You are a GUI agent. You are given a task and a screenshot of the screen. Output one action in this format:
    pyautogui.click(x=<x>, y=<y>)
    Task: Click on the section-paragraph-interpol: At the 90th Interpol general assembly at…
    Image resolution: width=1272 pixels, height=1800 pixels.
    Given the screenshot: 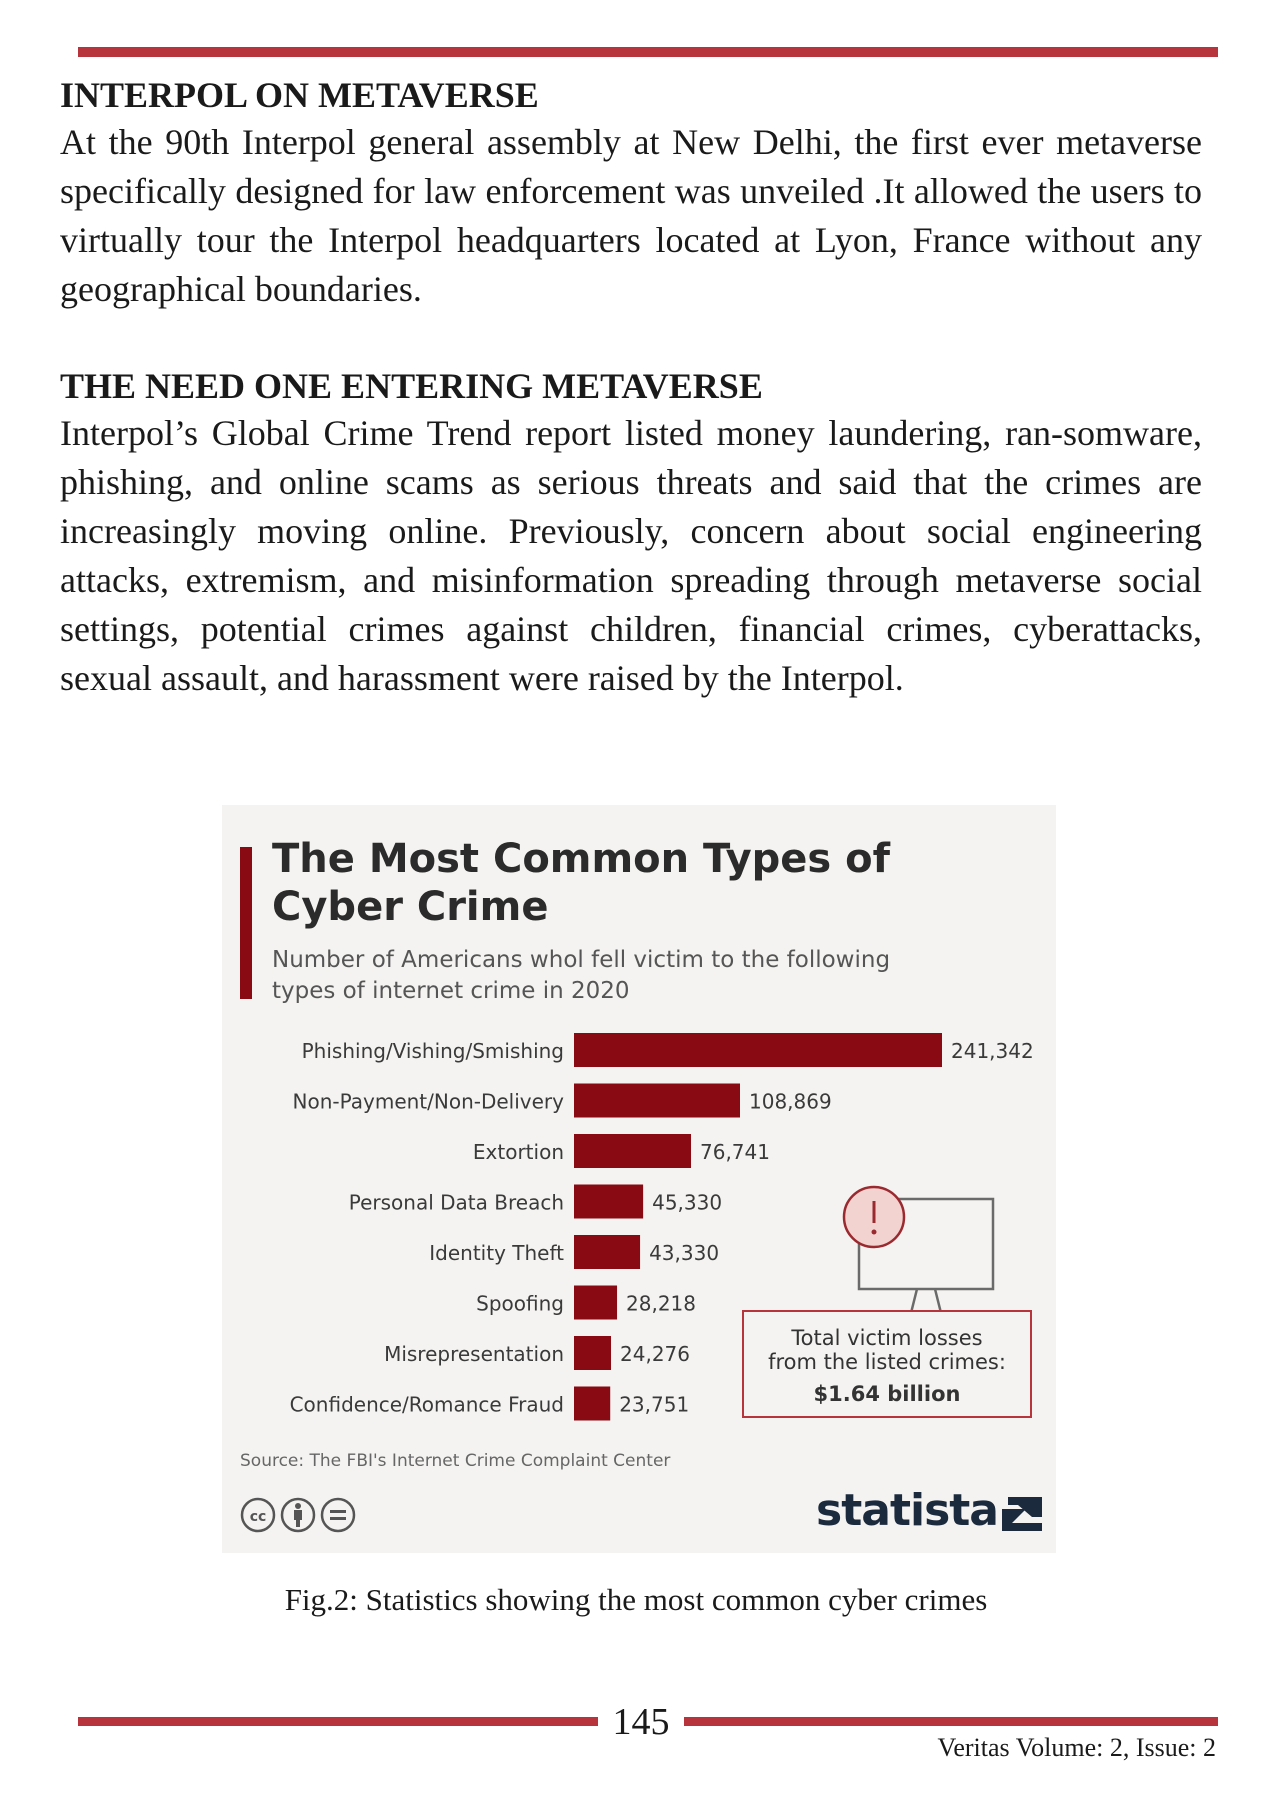 What is the action you would take?
    pyautogui.click(x=631, y=215)
    